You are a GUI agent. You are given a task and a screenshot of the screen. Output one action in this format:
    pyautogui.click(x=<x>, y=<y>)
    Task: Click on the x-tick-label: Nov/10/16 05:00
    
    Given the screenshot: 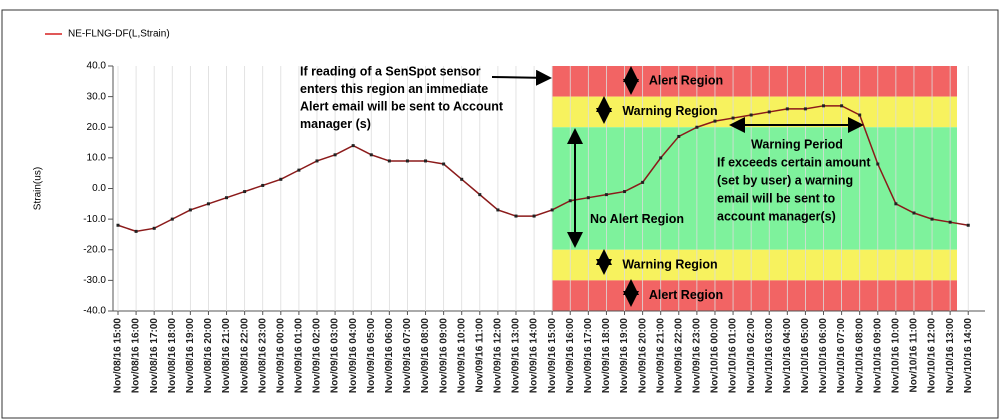 What is the action you would take?
    pyautogui.click(x=805, y=355)
    